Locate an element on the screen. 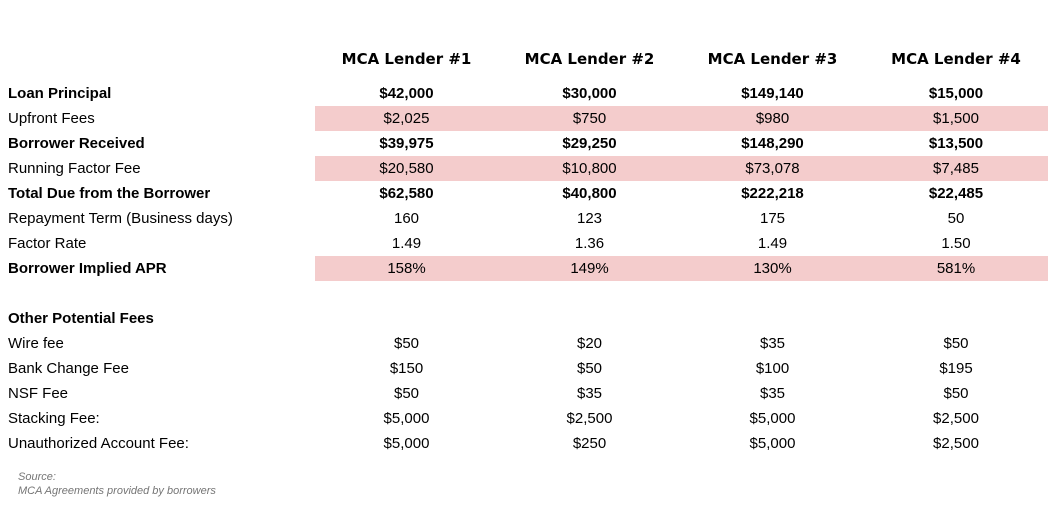 The width and height of the screenshot is (1064, 515). section-title: Other Potential Fees is located at coordinates (81, 318).